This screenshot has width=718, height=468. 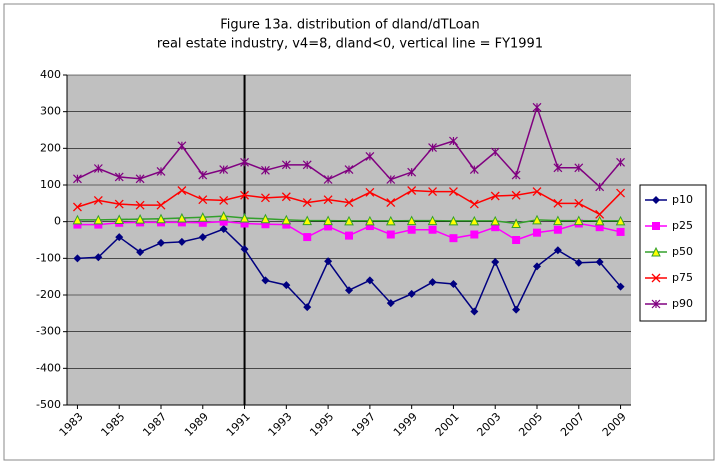 I want to click on y-tick-label: -200, so click(x=48, y=294).